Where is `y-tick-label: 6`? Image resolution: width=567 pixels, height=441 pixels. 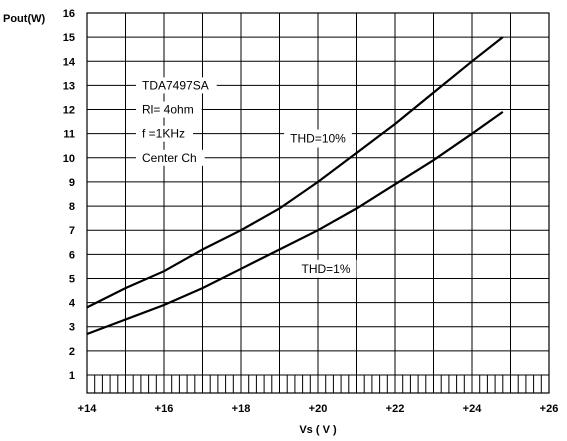 y-tick-label: 6 is located at coordinates (72, 255).